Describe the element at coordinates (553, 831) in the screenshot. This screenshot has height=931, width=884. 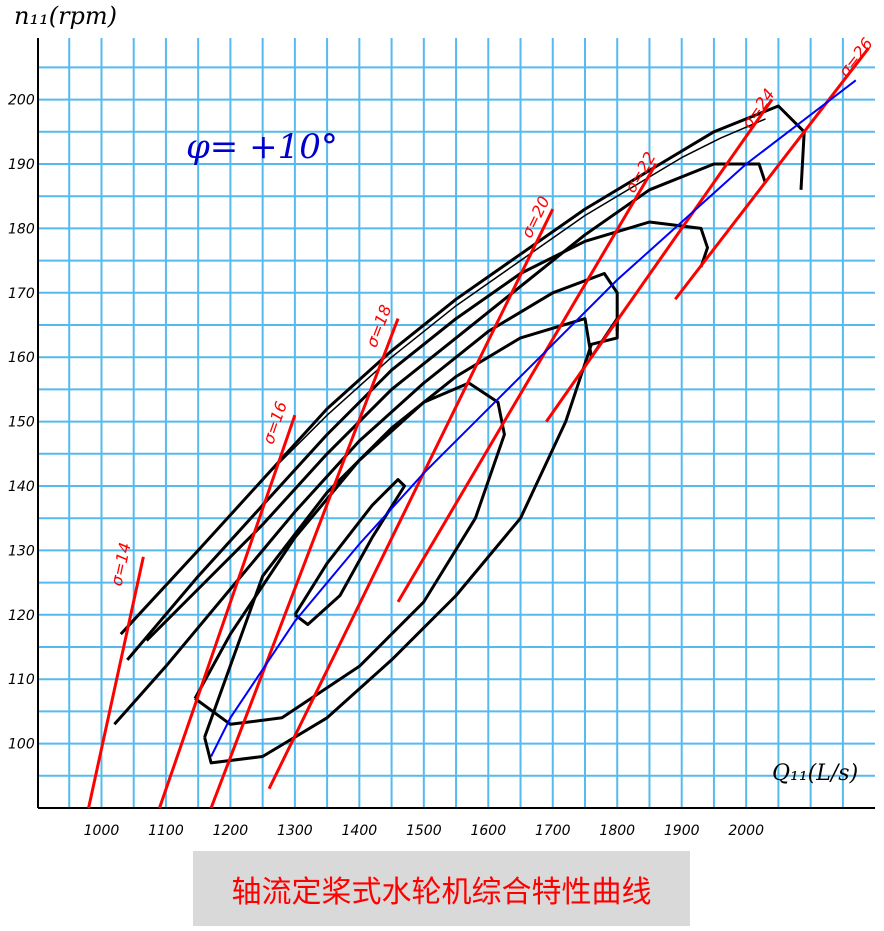
I see `x-tick-label: 1700` at that location.